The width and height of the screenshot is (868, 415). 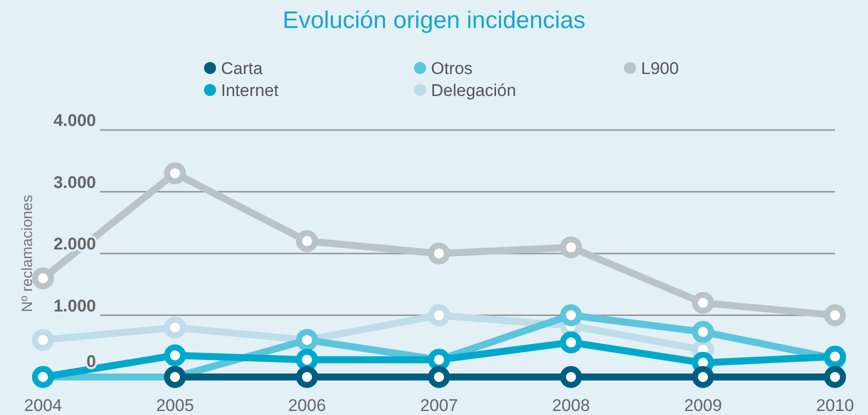 What do you see at coordinates (571, 405) in the screenshot?
I see `x-tick-label: 2008` at bounding box center [571, 405].